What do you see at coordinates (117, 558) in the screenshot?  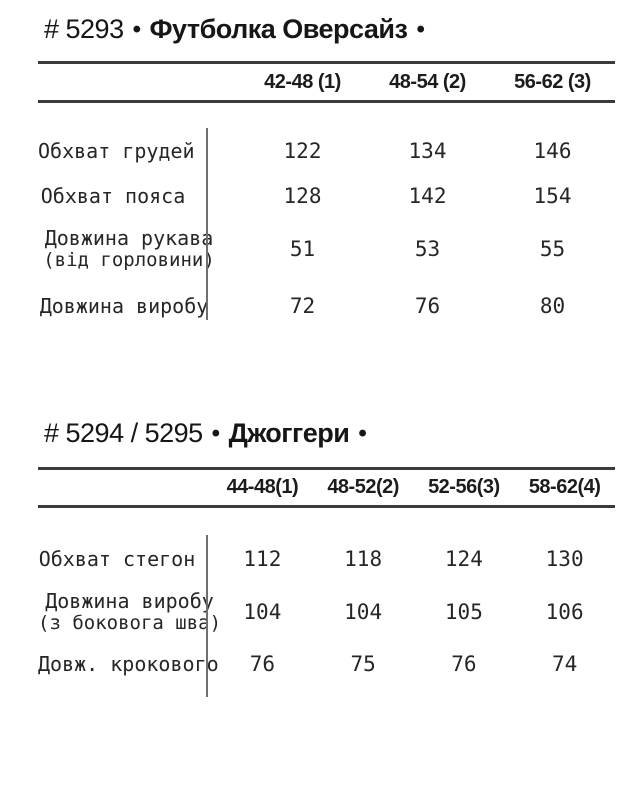 I see `row-label: Обхват стегон` at bounding box center [117, 558].